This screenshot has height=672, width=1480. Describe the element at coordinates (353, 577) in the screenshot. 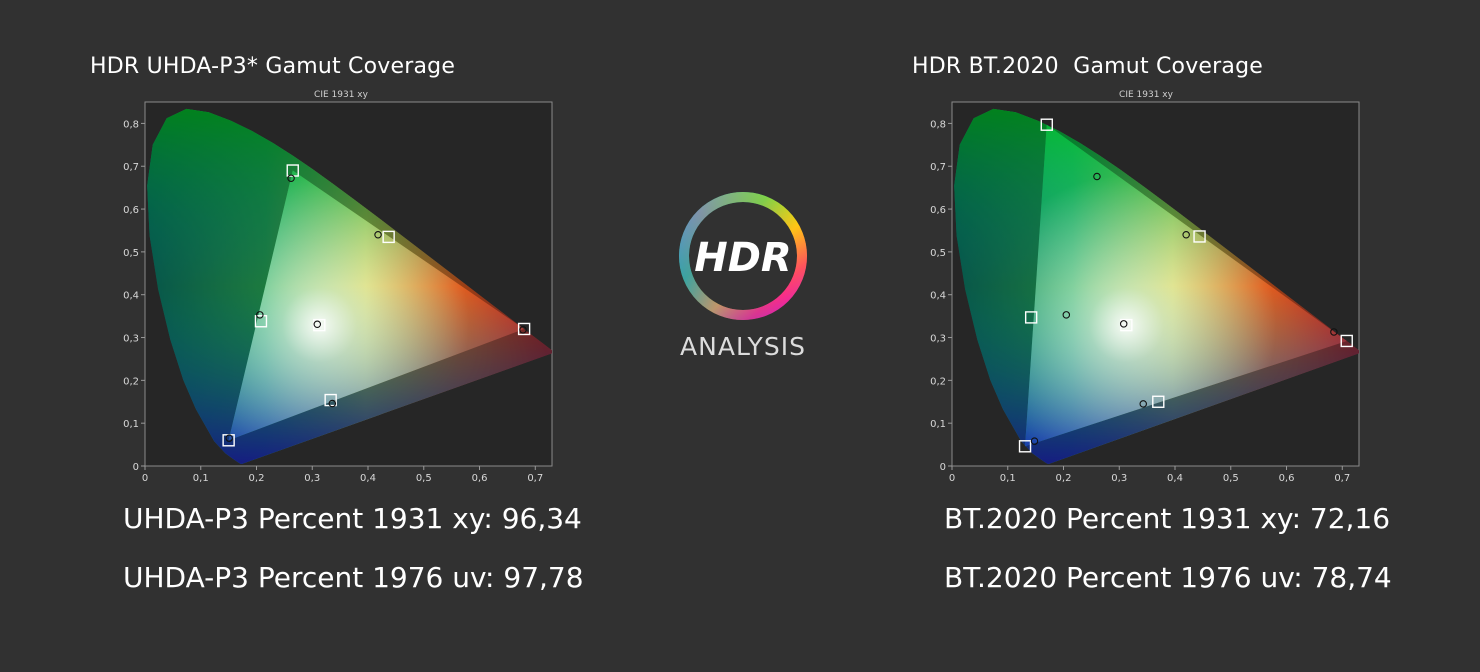

I see `stat-1976-uv: UHDA-P3 Percent 1976 uv: 97,78` at that location.